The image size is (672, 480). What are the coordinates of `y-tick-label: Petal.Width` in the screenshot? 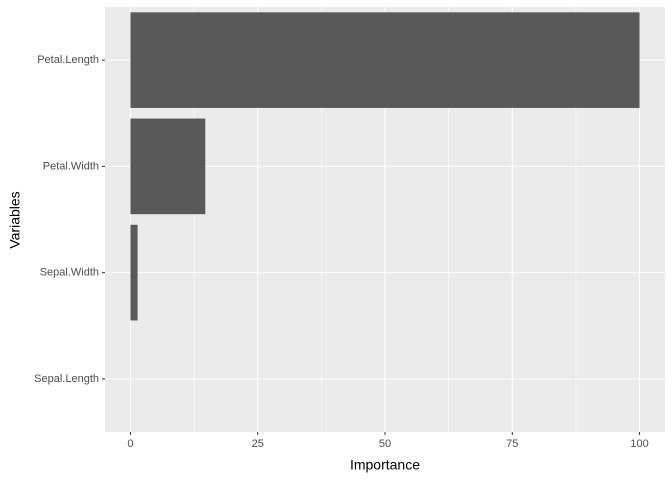 It's located at (71, 166).